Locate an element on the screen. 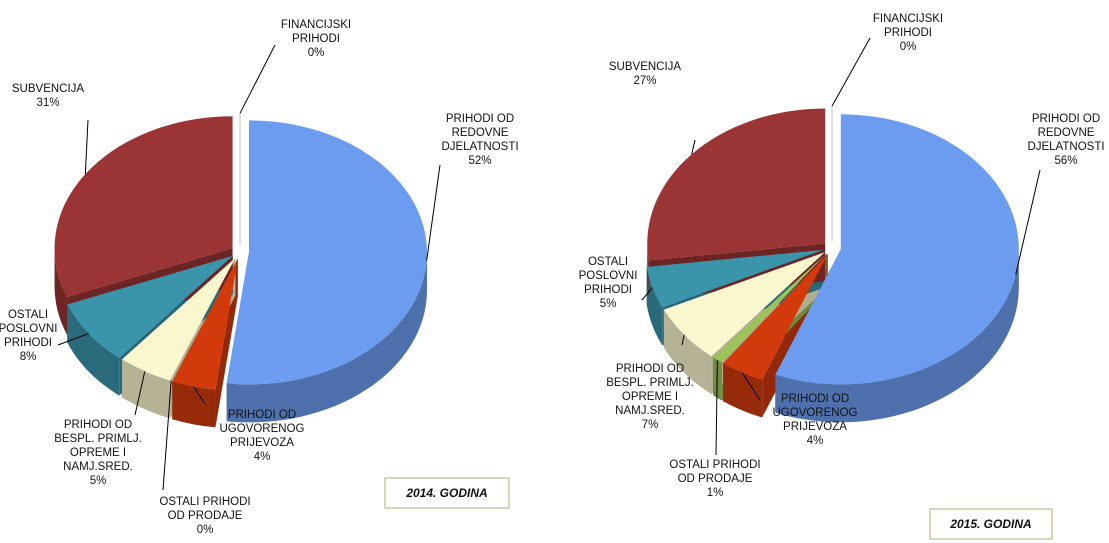 This screenshot has height=543, width=1109. value-label: 7% is located at coordinates (650, 425).